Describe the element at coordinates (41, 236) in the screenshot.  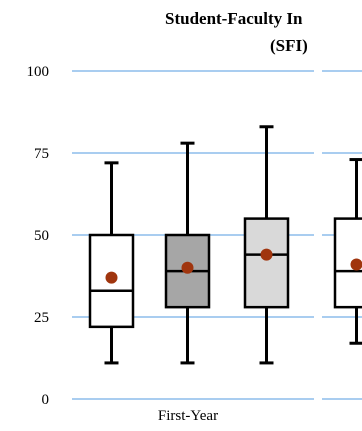
I see `y-tick-label: 50` at that location.